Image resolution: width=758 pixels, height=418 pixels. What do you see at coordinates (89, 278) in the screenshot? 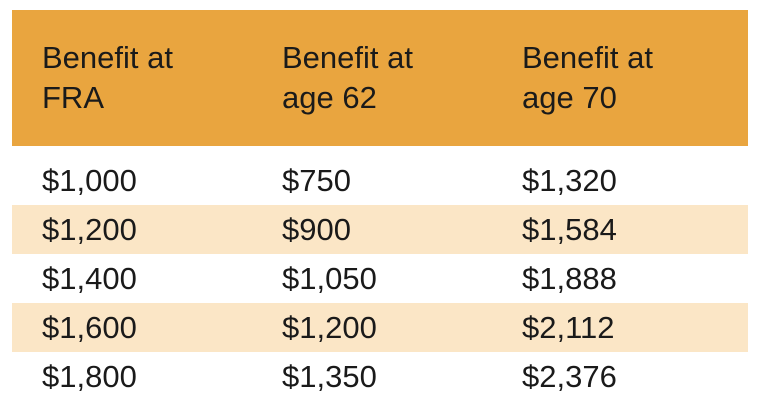
I see `cell-fra: $1,400` at bounding box center [89, 278].